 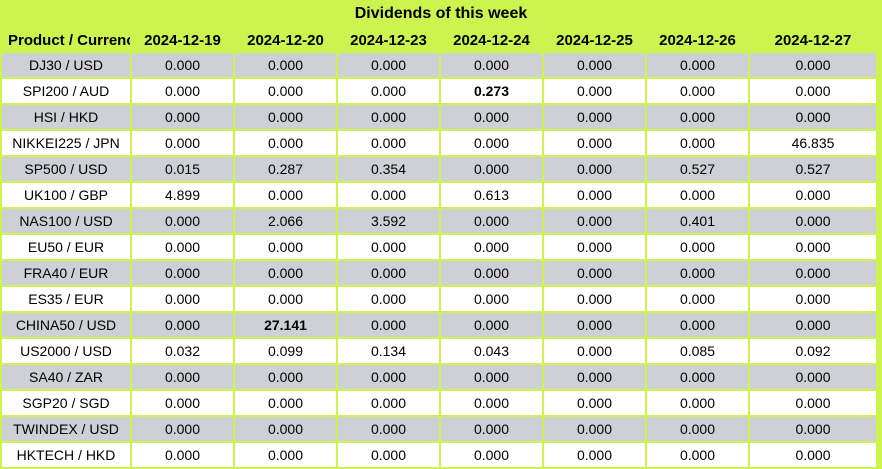 What do you see at coordinates (594, 40) in the screenshot?
I see `date-column-header: 2024-12-25` at bounding box center [594, 40].